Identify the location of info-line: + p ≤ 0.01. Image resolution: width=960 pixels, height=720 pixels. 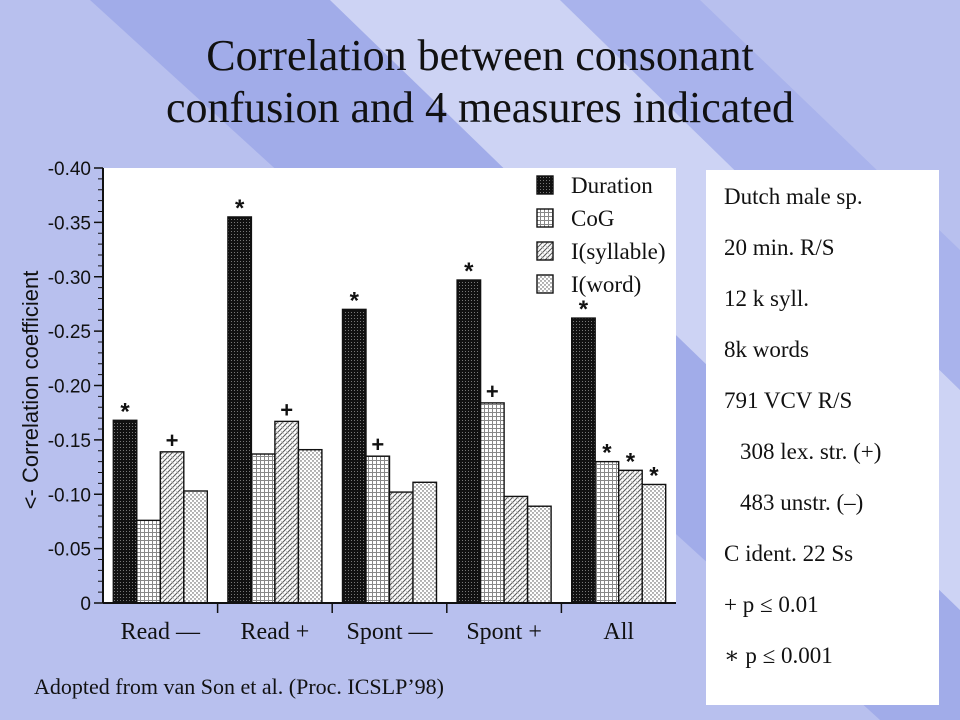
(771, 604).